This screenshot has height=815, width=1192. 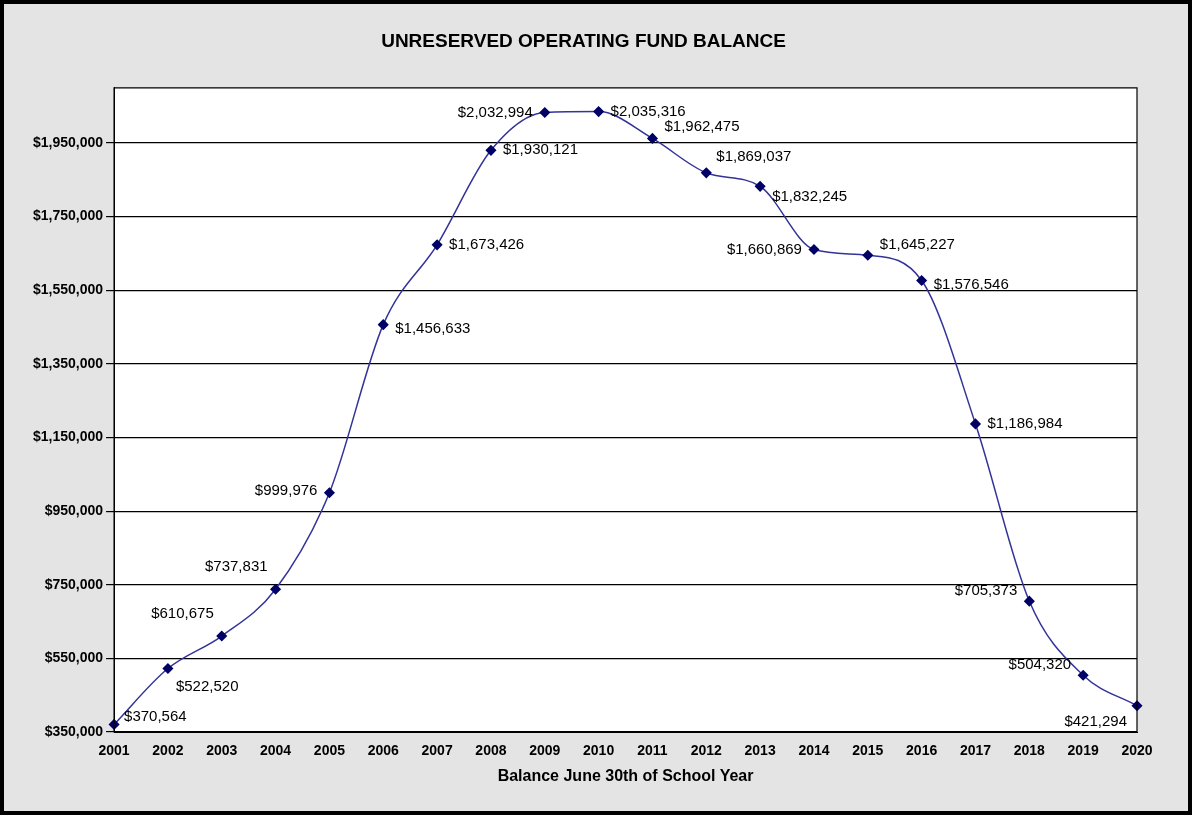 What do you see at coordinates (168, 750) in the screenshot?
I see `x-tick-label: 2002` at bounding box center [168, 750].